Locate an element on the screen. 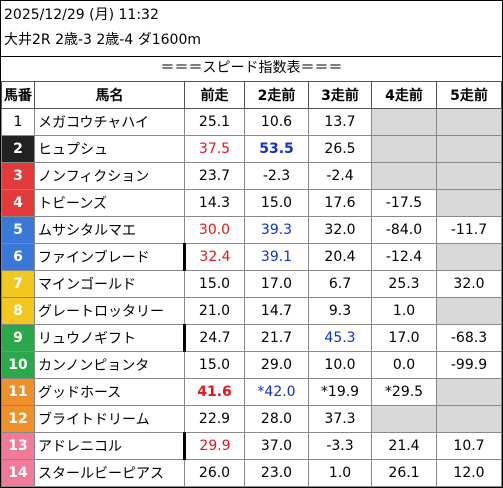  horse-row: 14 スタールビーピアス 26.0 23.0 1.0 26.1 12.0 is located at coordinates (251, 473).